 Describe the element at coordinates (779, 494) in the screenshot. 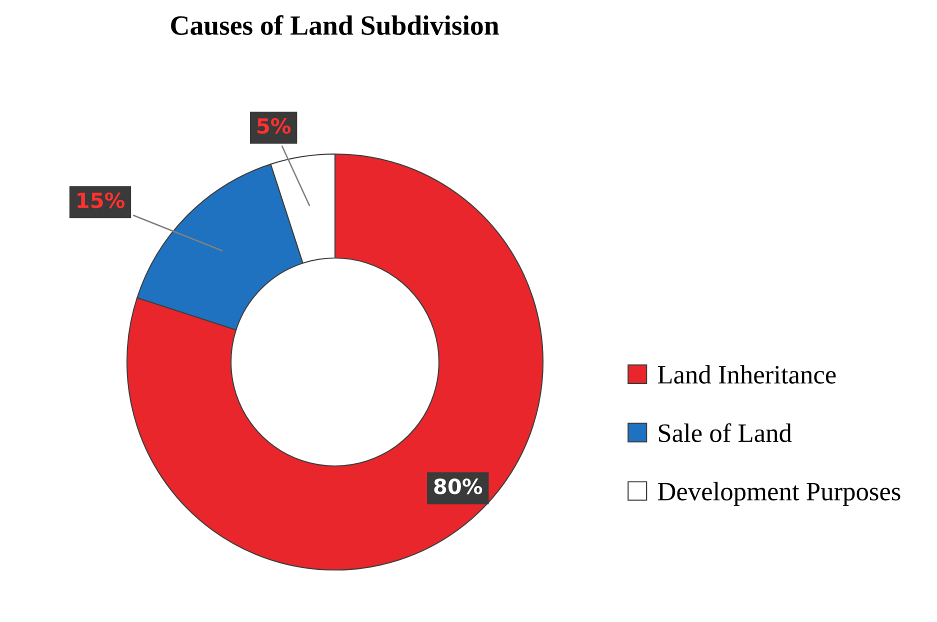

I see `legend-label: Development Purposes` at that location.